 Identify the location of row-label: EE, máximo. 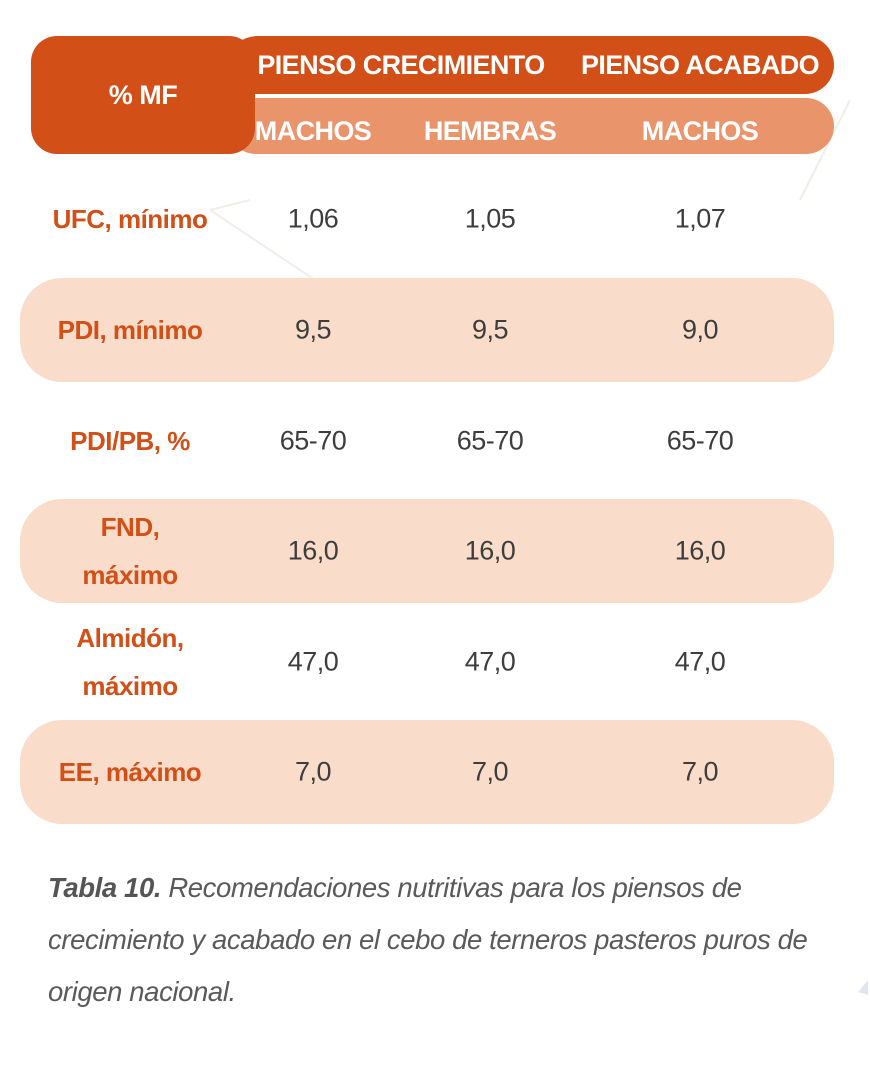
(130, 772).